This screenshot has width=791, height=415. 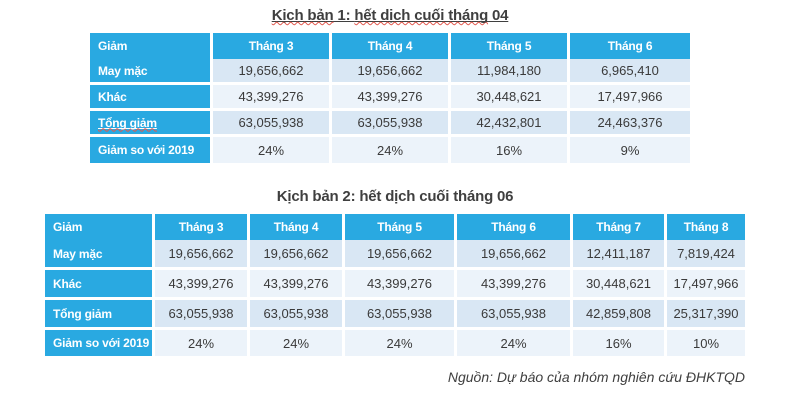 What do you see at coordinates (706, 343) in the screenshot?
I see `data-cell: 10%` at bounding box center [706, 343].